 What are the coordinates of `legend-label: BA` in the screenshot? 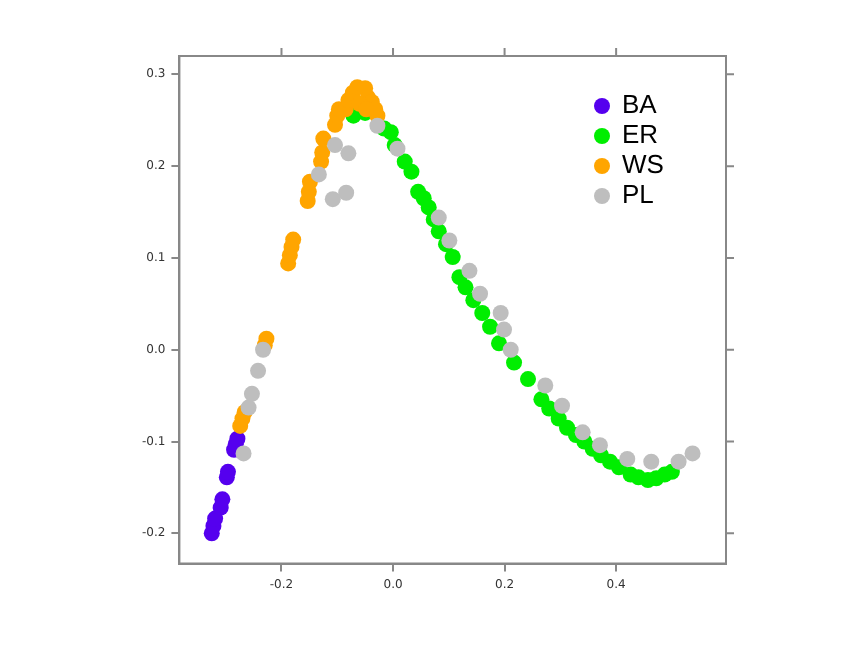 It's located at (640, 104).